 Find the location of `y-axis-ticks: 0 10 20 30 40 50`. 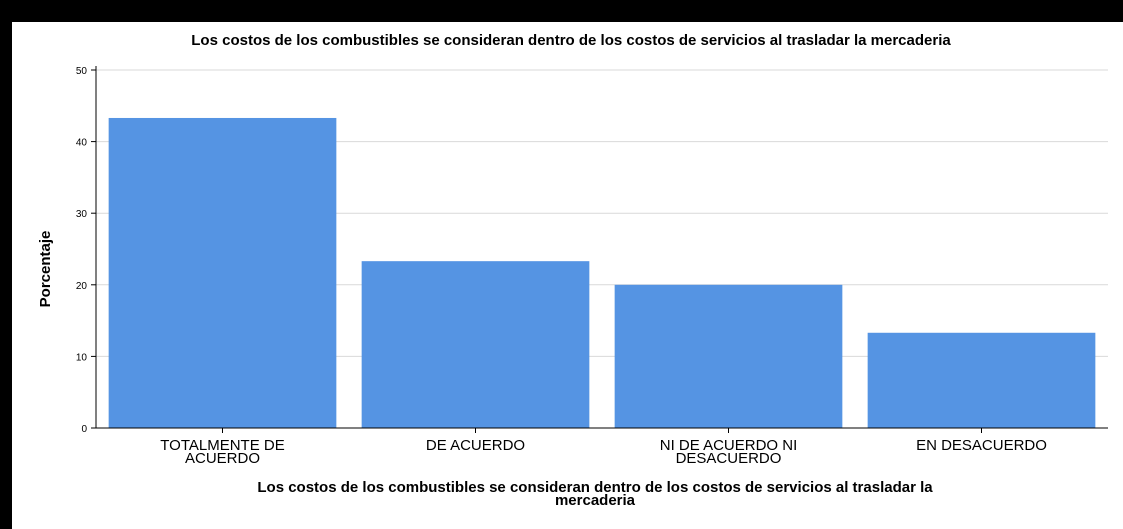

y-axis-ticks: 0 10 20 30 40 50 is located at coordinates (86, 250).